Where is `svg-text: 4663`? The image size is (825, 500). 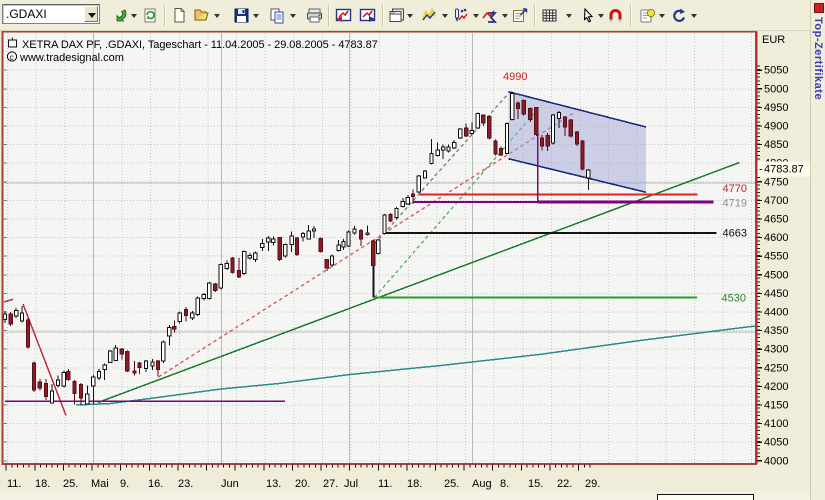
svg-text: 4663 is located at coordinates (735, 234).